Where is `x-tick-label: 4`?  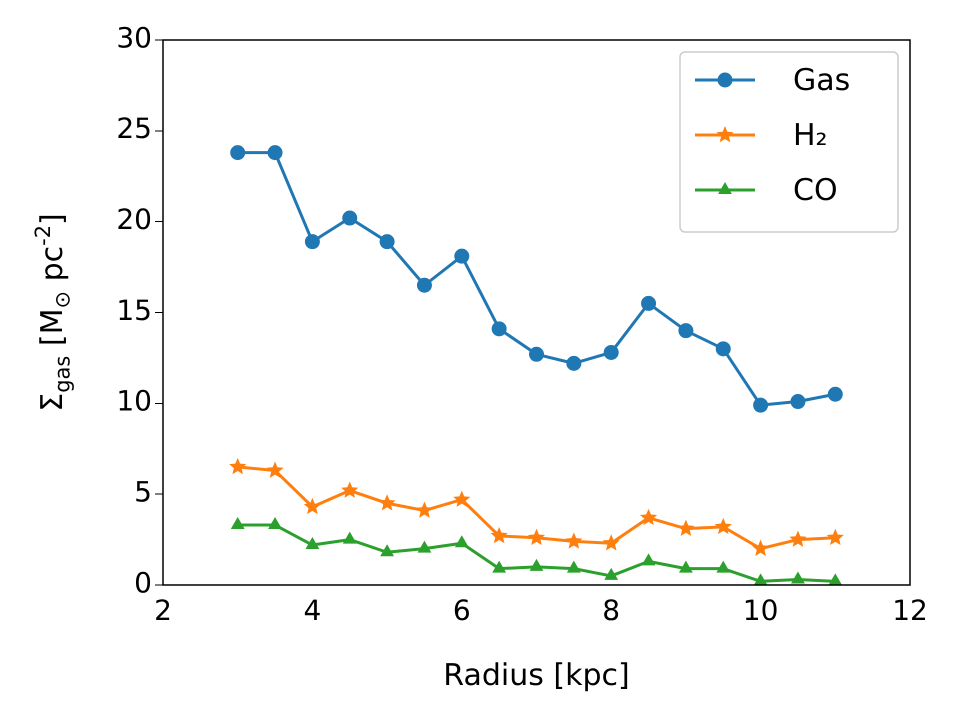
x-tick-label: 4 is located at coordinates (312, 611).